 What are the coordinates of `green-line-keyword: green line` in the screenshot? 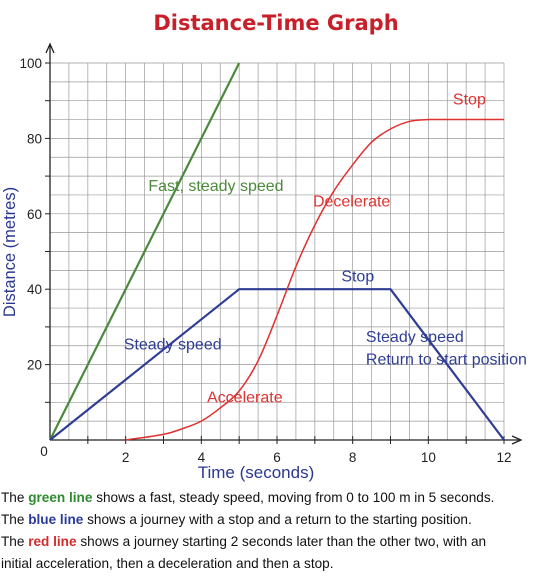 It's located at (60, 497).